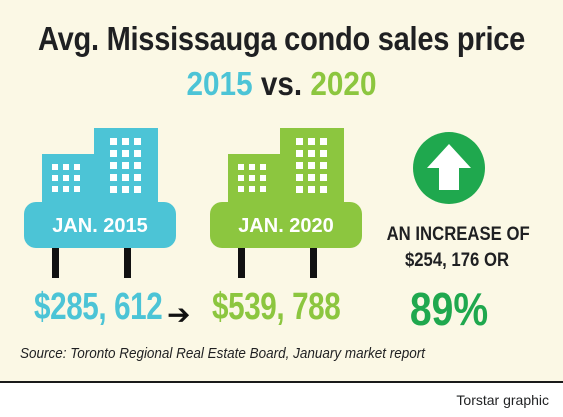 The height and width of the screenshot is (417, 563). Describe the element at coordinates (276, 307) in the screenshot. I see `price-2020: $539, 788` at that location.